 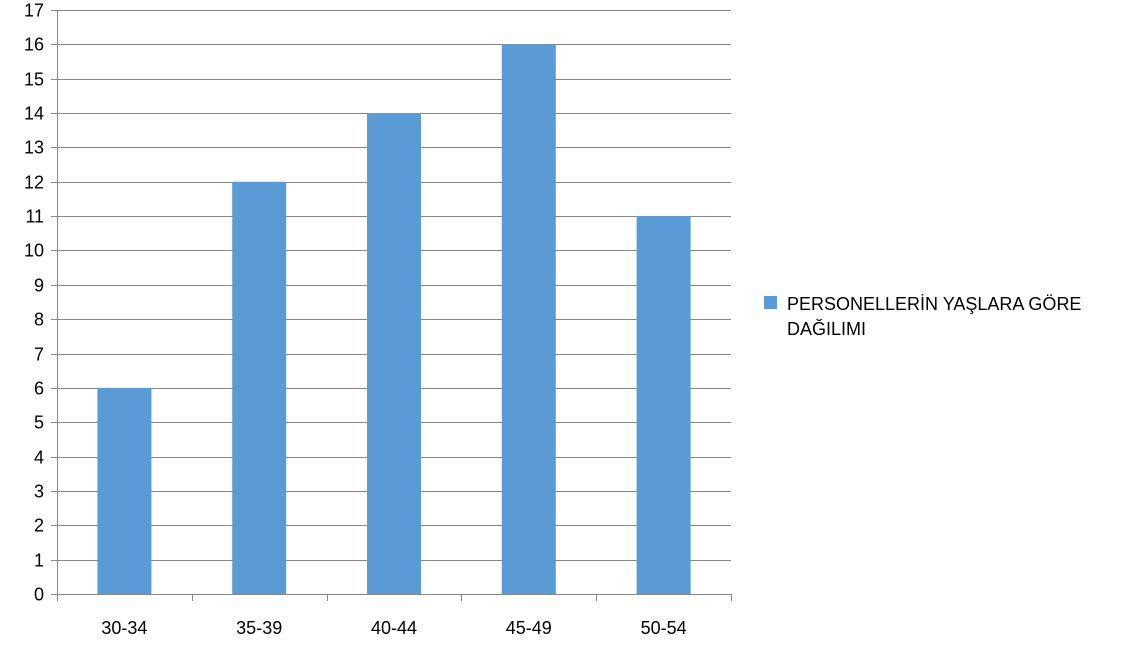 What do you see at coordinates (39, 595) in the screenshot?
I see `y-tick-label: 0` at bounding box center [39, 595].